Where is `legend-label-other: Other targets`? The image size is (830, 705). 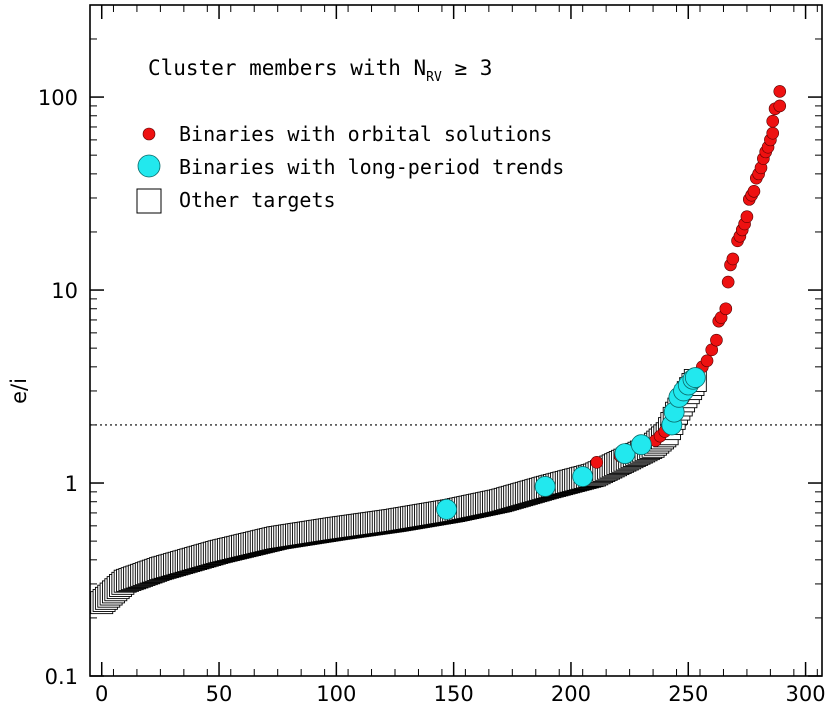
legend-label-other: Other targets is located at coordinates (257, 200).